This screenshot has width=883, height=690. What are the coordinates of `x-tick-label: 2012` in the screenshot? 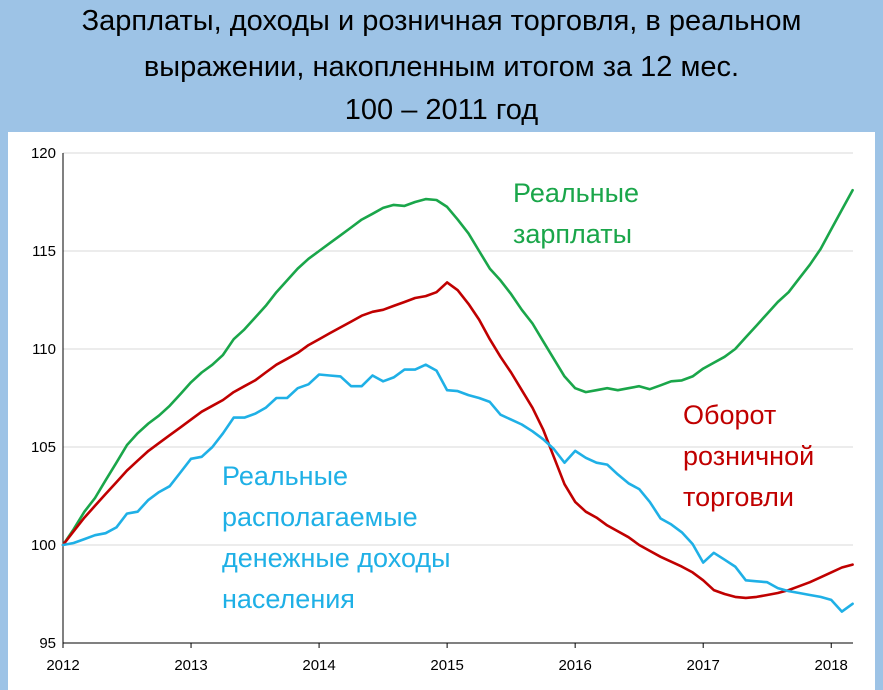 It's located at (62, 665).